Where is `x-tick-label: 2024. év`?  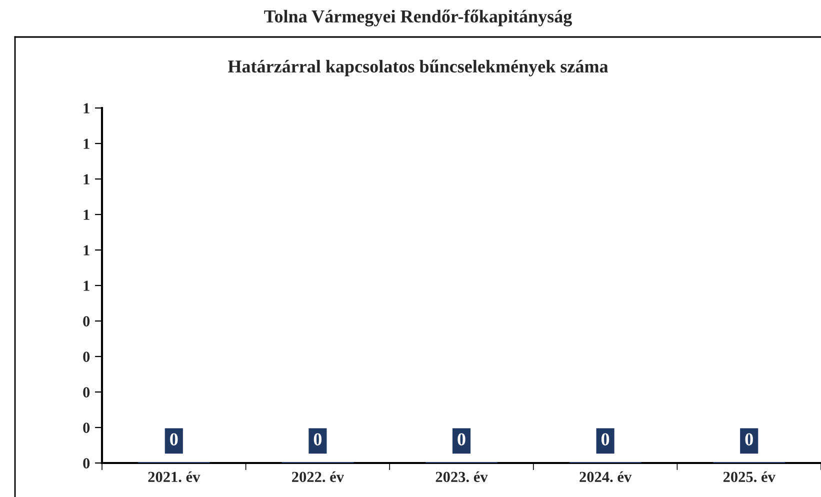
x-tick-label: 2024. év is located at coordinates (606, 476).